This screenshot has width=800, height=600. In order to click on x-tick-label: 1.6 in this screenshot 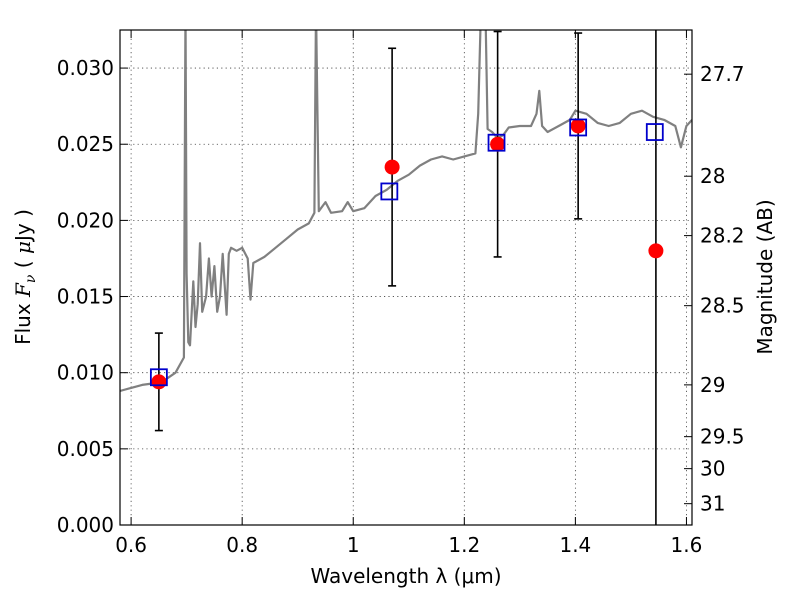, I will do `click(687, 545)`.